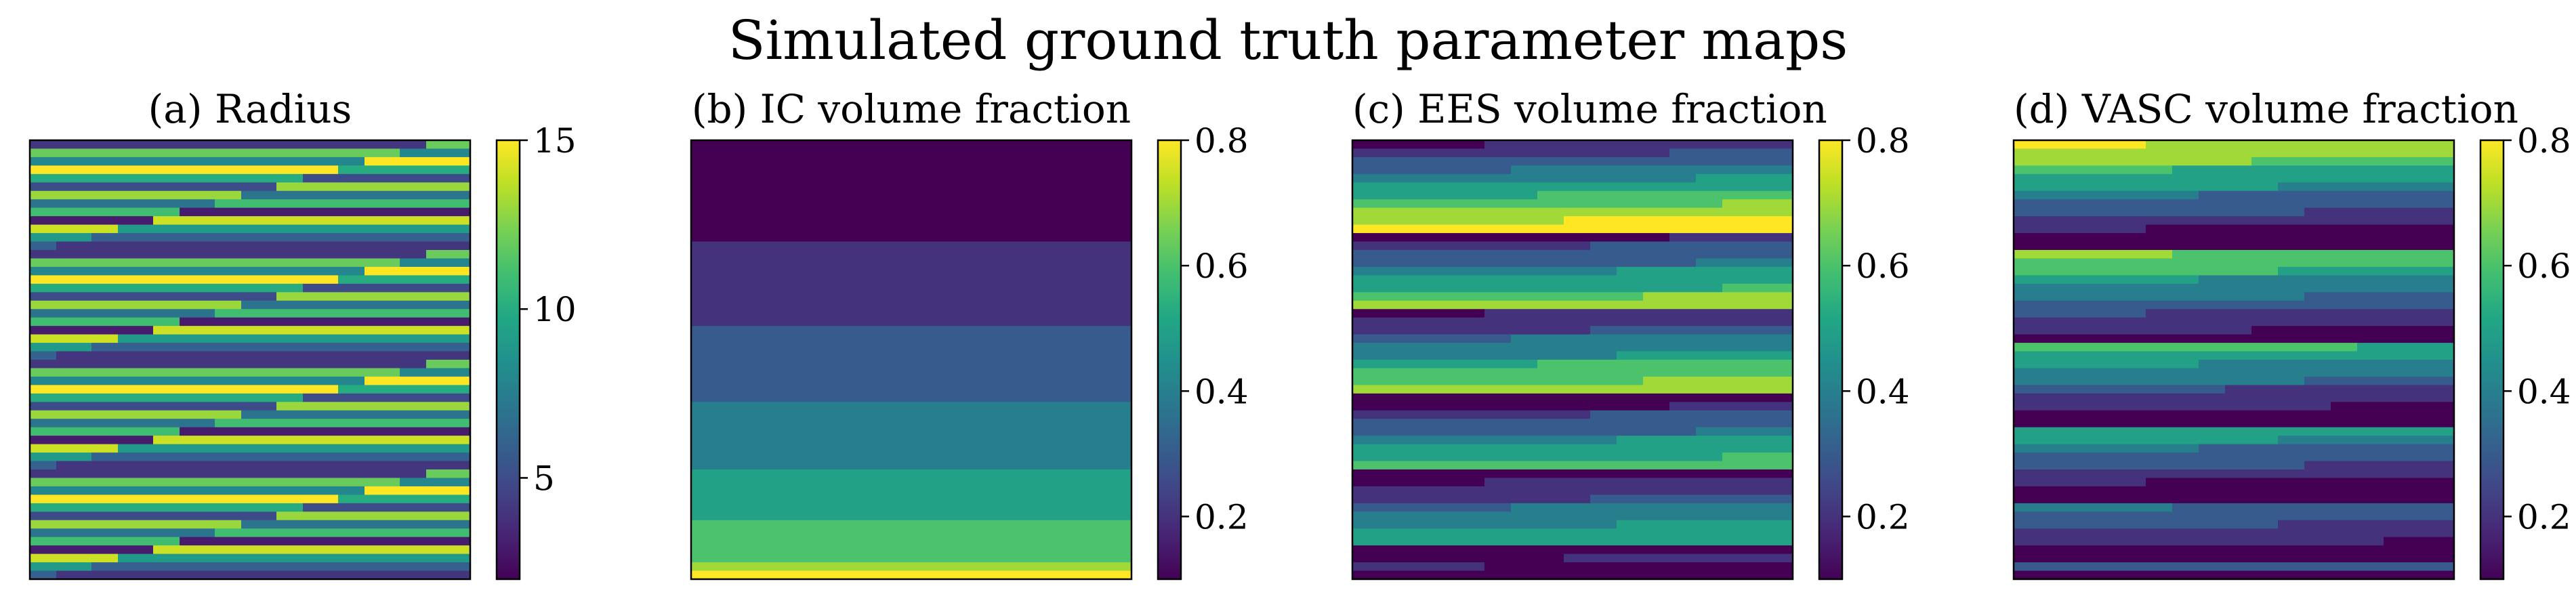  Describe the element at coordinates (1169, 360) in the screenshot. I see `colorbar` at that location.